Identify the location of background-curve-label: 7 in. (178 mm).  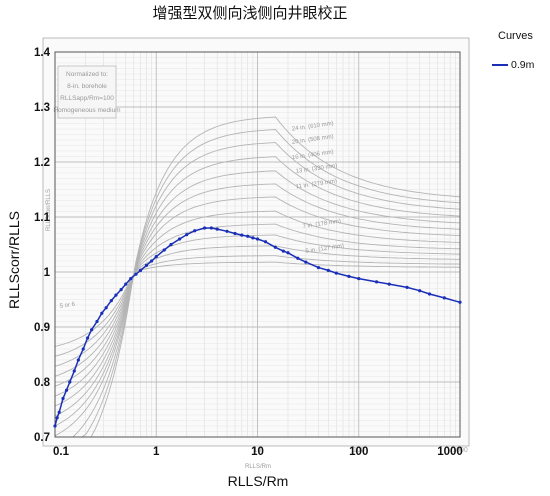
(321, 224).